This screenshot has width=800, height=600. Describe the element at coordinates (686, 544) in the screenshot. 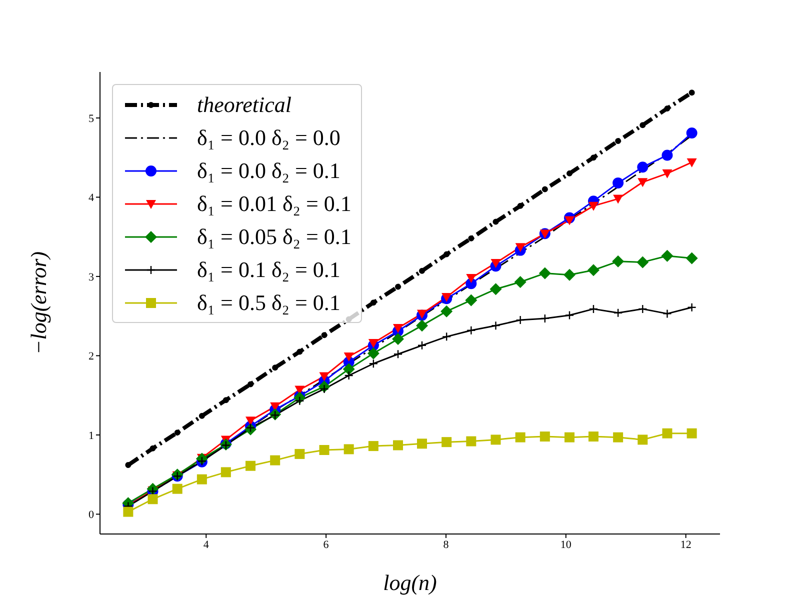

I see `x-tick-label: 12` at that location.